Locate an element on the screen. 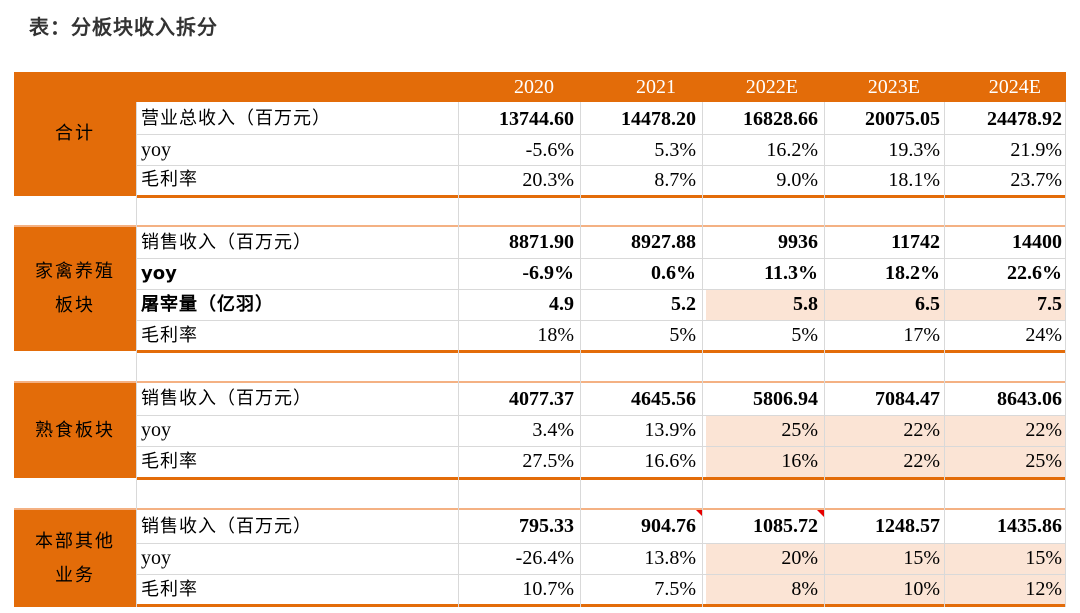  cell: 904.76 is located at coordinates (668, 526).